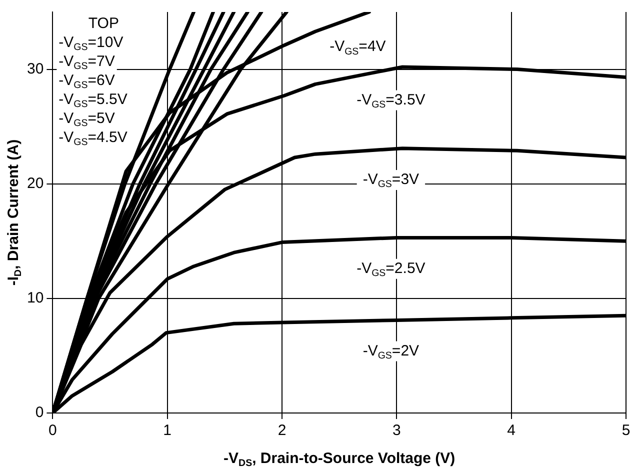  Describe the element at coordinates (35, 69) in the screenshot. I see `y-tick-label: 30` at that location.